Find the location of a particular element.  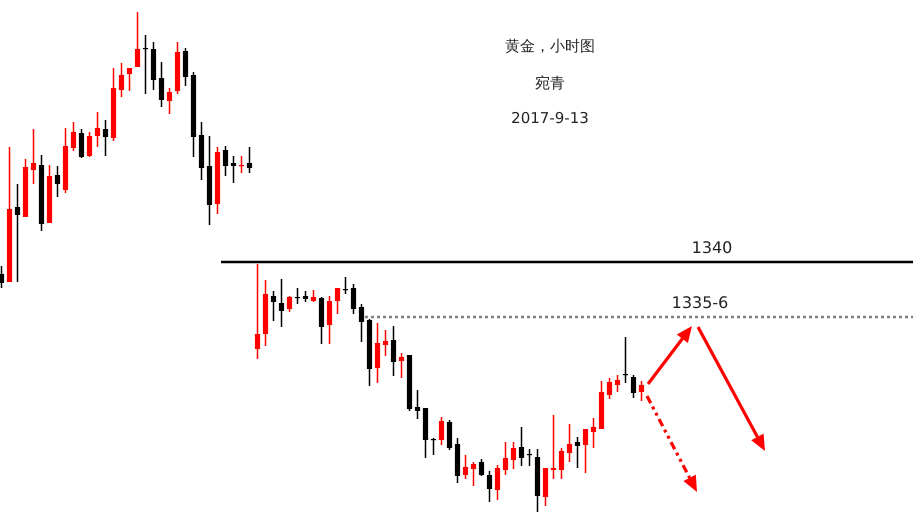

annotation: 1335-6 is located at coordinates (700, 302).